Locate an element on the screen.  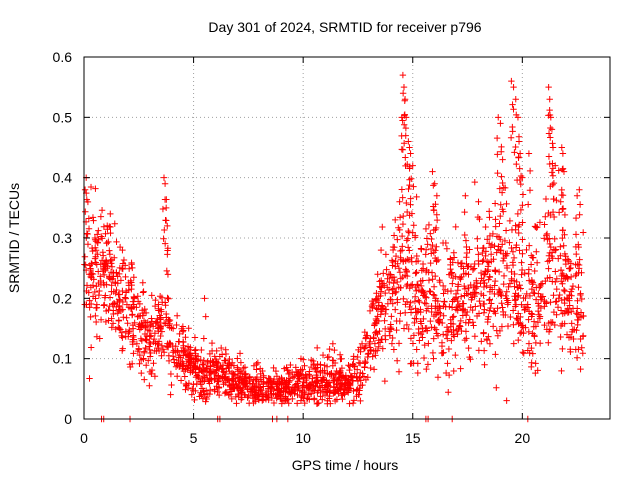
y-tick-label: 0.3 is located at coordinates (63, 238).